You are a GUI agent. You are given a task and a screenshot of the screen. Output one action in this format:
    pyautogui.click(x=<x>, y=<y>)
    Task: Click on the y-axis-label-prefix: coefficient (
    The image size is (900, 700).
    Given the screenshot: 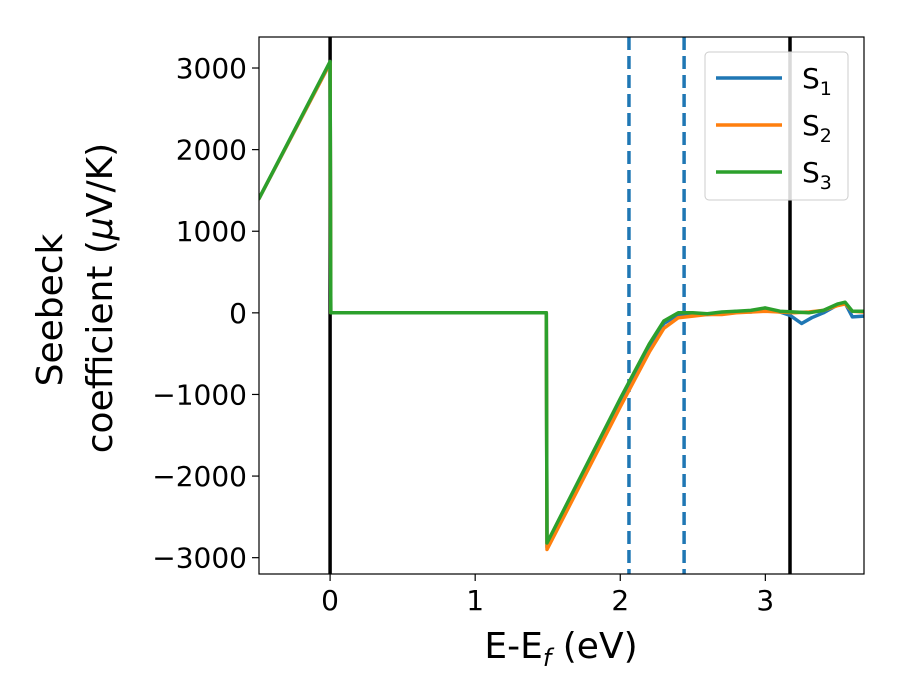 What is the action you would take?
    pyautogui.click(x=100, y=346)
    